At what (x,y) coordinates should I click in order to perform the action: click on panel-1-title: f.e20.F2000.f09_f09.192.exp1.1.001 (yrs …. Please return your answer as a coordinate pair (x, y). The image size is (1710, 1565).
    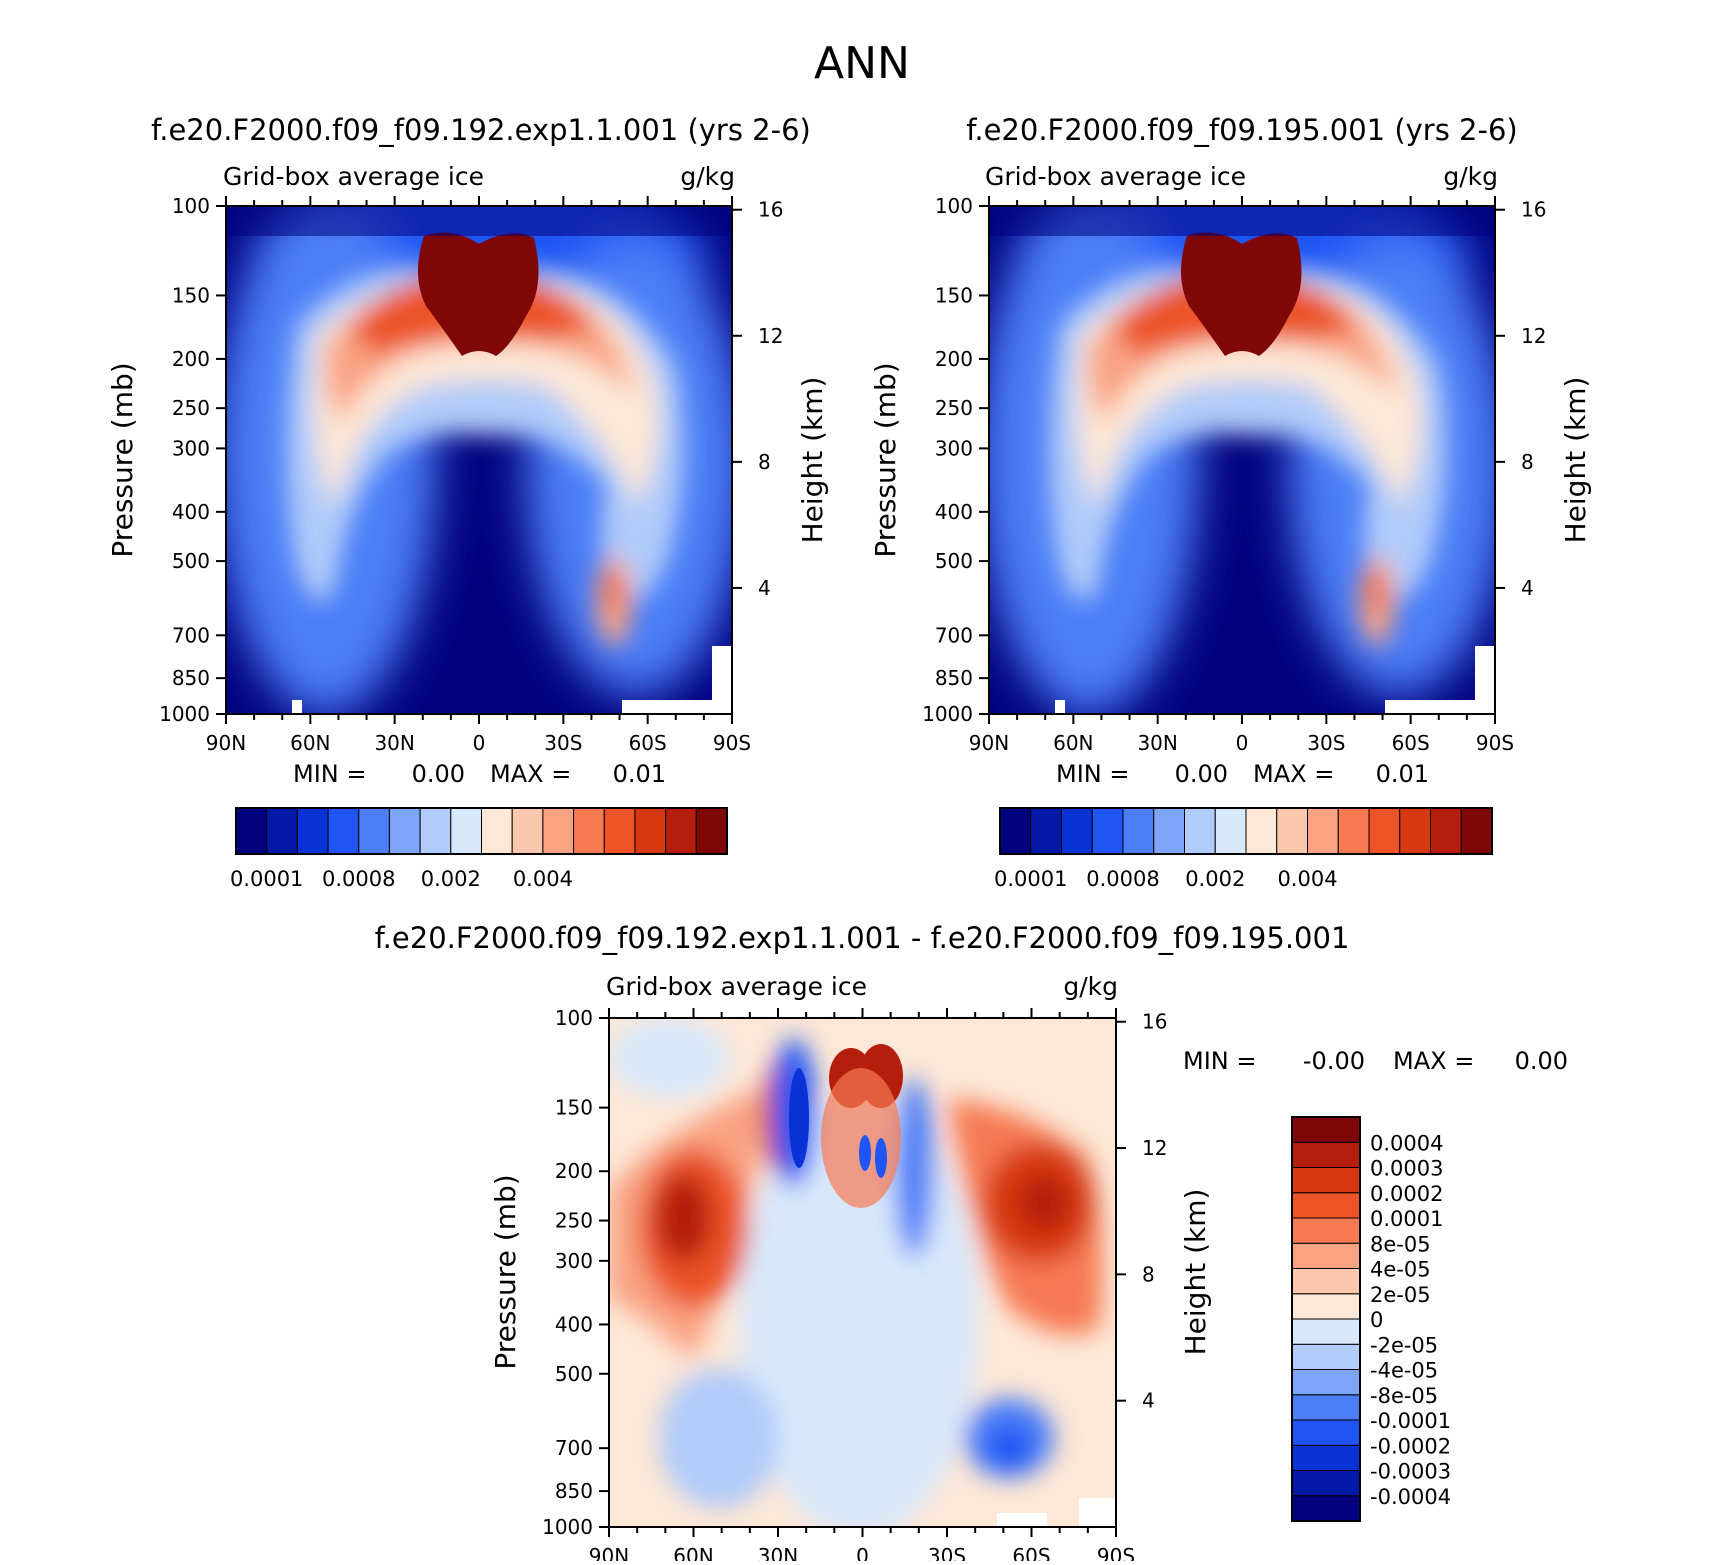
    Looking at the image, I should click on (481, 130).